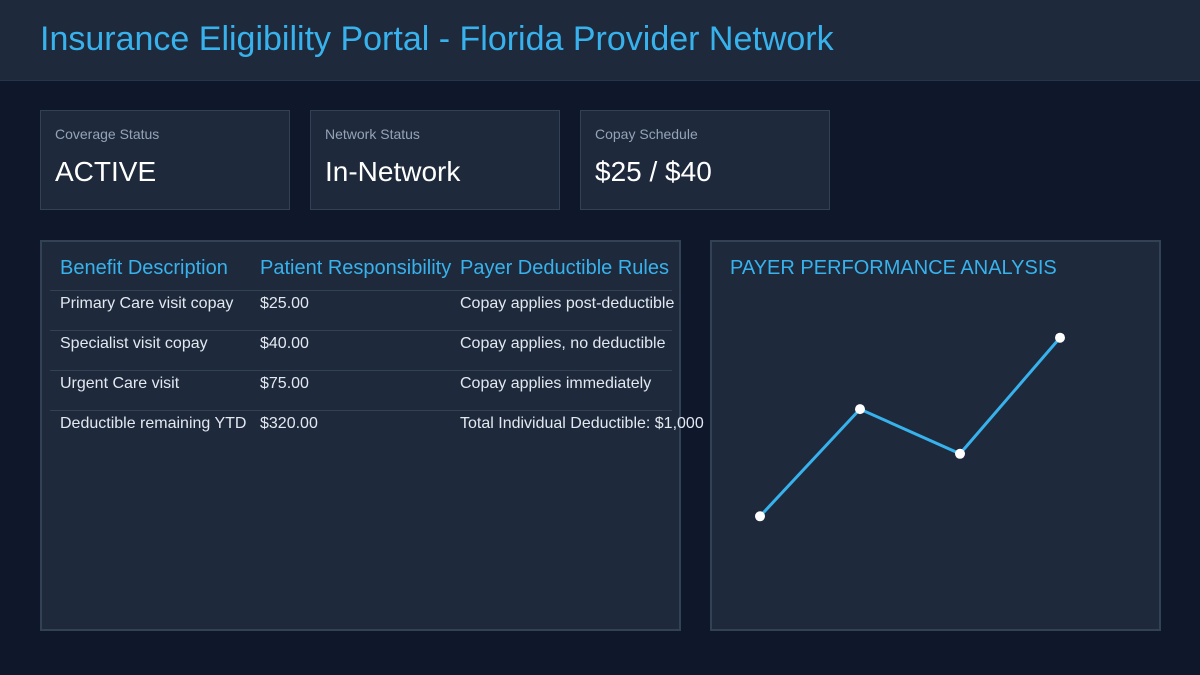  I want to click on network-status-card: Network Status In-Network, so click(435, 160).